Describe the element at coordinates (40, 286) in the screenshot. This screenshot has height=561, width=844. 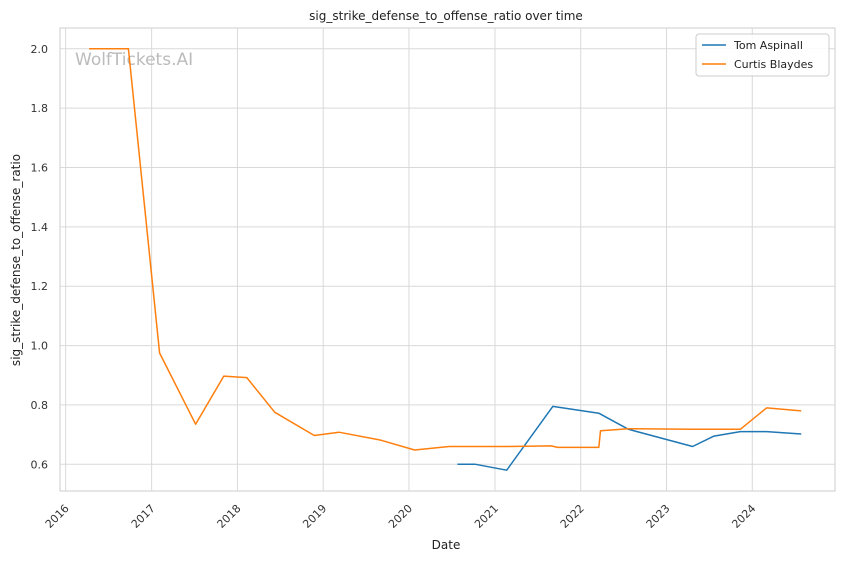
I see `y-tick-label: 1.2` at that location.